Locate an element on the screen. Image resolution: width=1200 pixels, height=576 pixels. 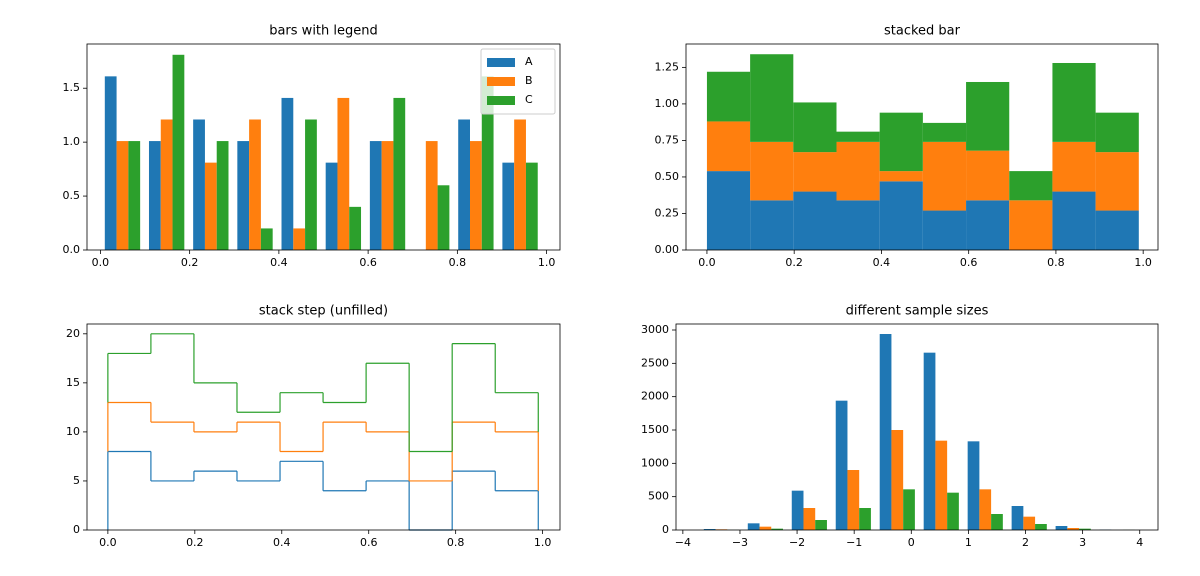
legend-label: C is located at coordinates (529, 99).